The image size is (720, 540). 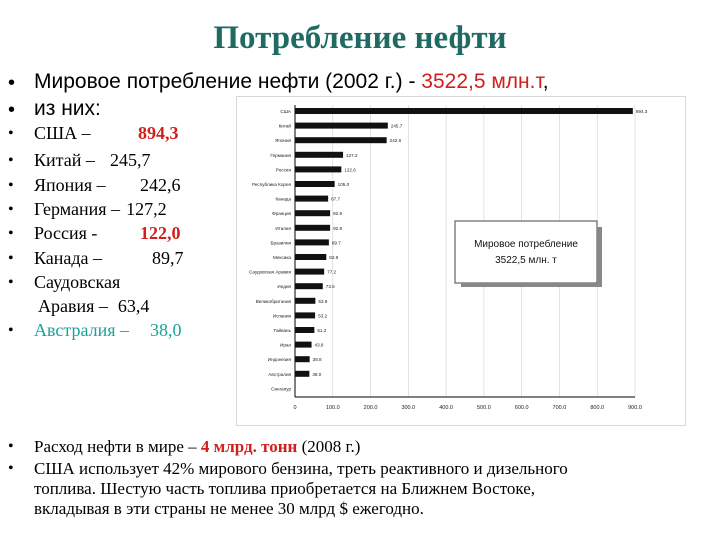 What do you see at coordinates (67, 108) in the screenshot?
I see `of-them-label: из них:` at bounding box center [67, 108].